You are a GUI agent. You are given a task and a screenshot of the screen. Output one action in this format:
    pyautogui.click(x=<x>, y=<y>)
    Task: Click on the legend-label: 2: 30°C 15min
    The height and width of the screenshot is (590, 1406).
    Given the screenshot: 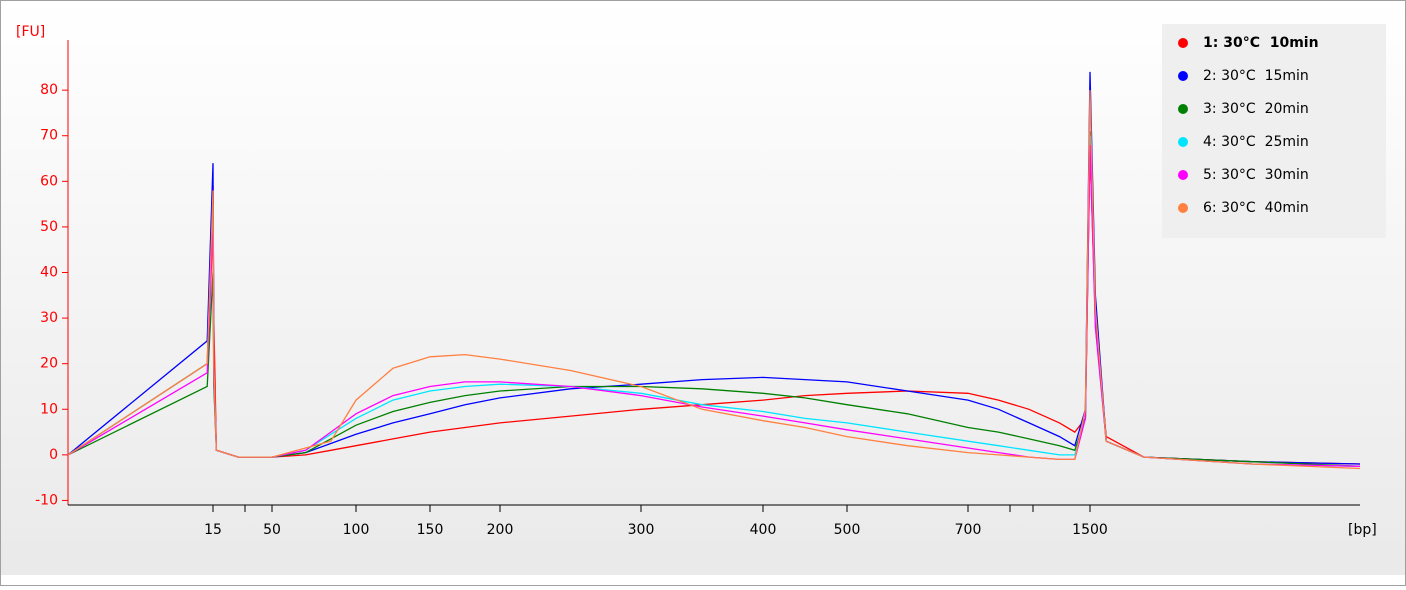 What is the action you would take?
    pyautogui.click(x=1256, y=76)
    